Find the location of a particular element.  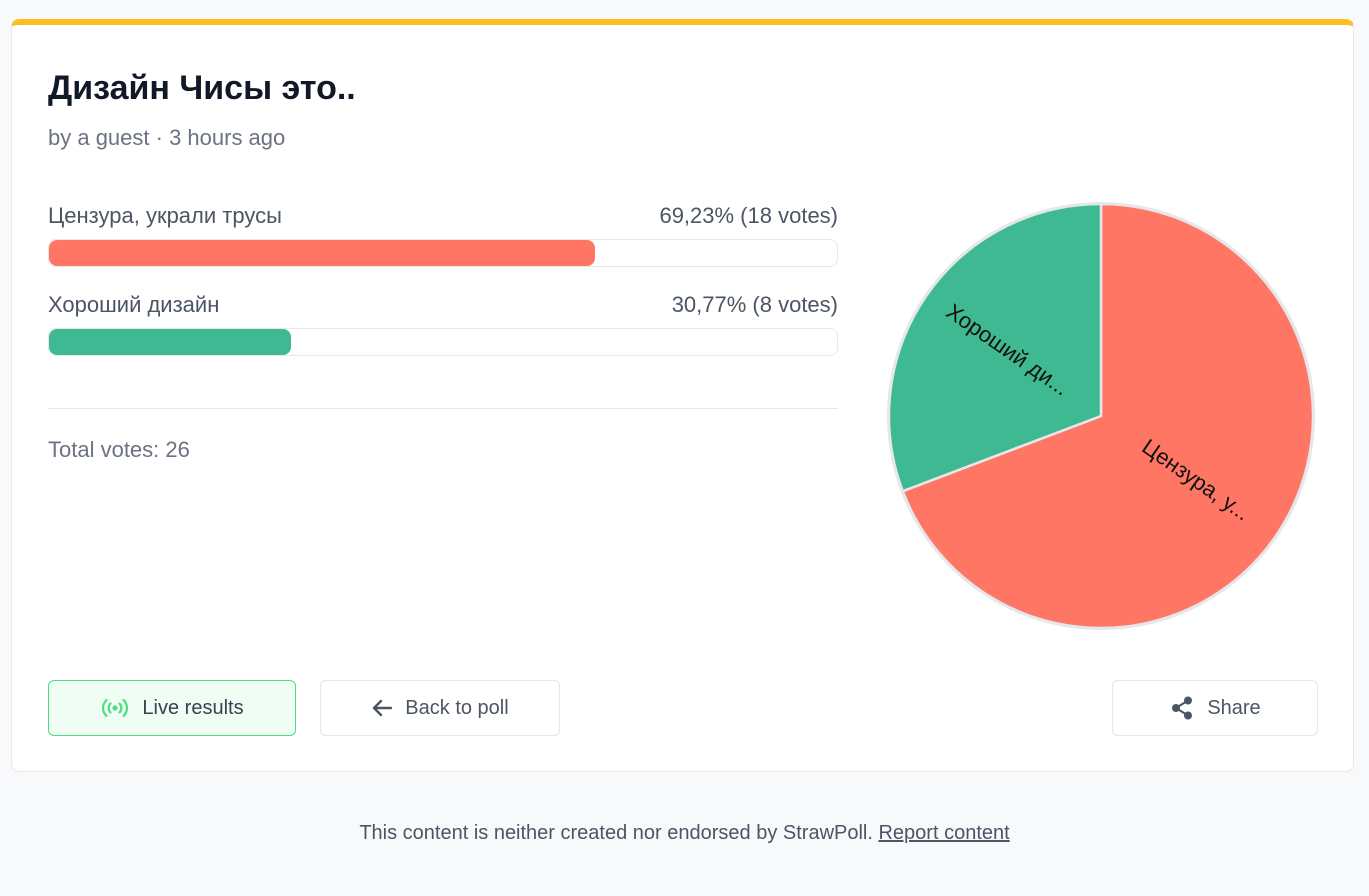

share-icon is located at coordinates (1182, 708).